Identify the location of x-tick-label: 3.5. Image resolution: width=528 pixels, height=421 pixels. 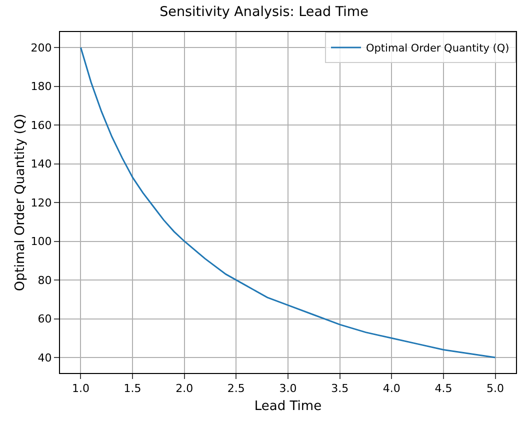
(340, 389).